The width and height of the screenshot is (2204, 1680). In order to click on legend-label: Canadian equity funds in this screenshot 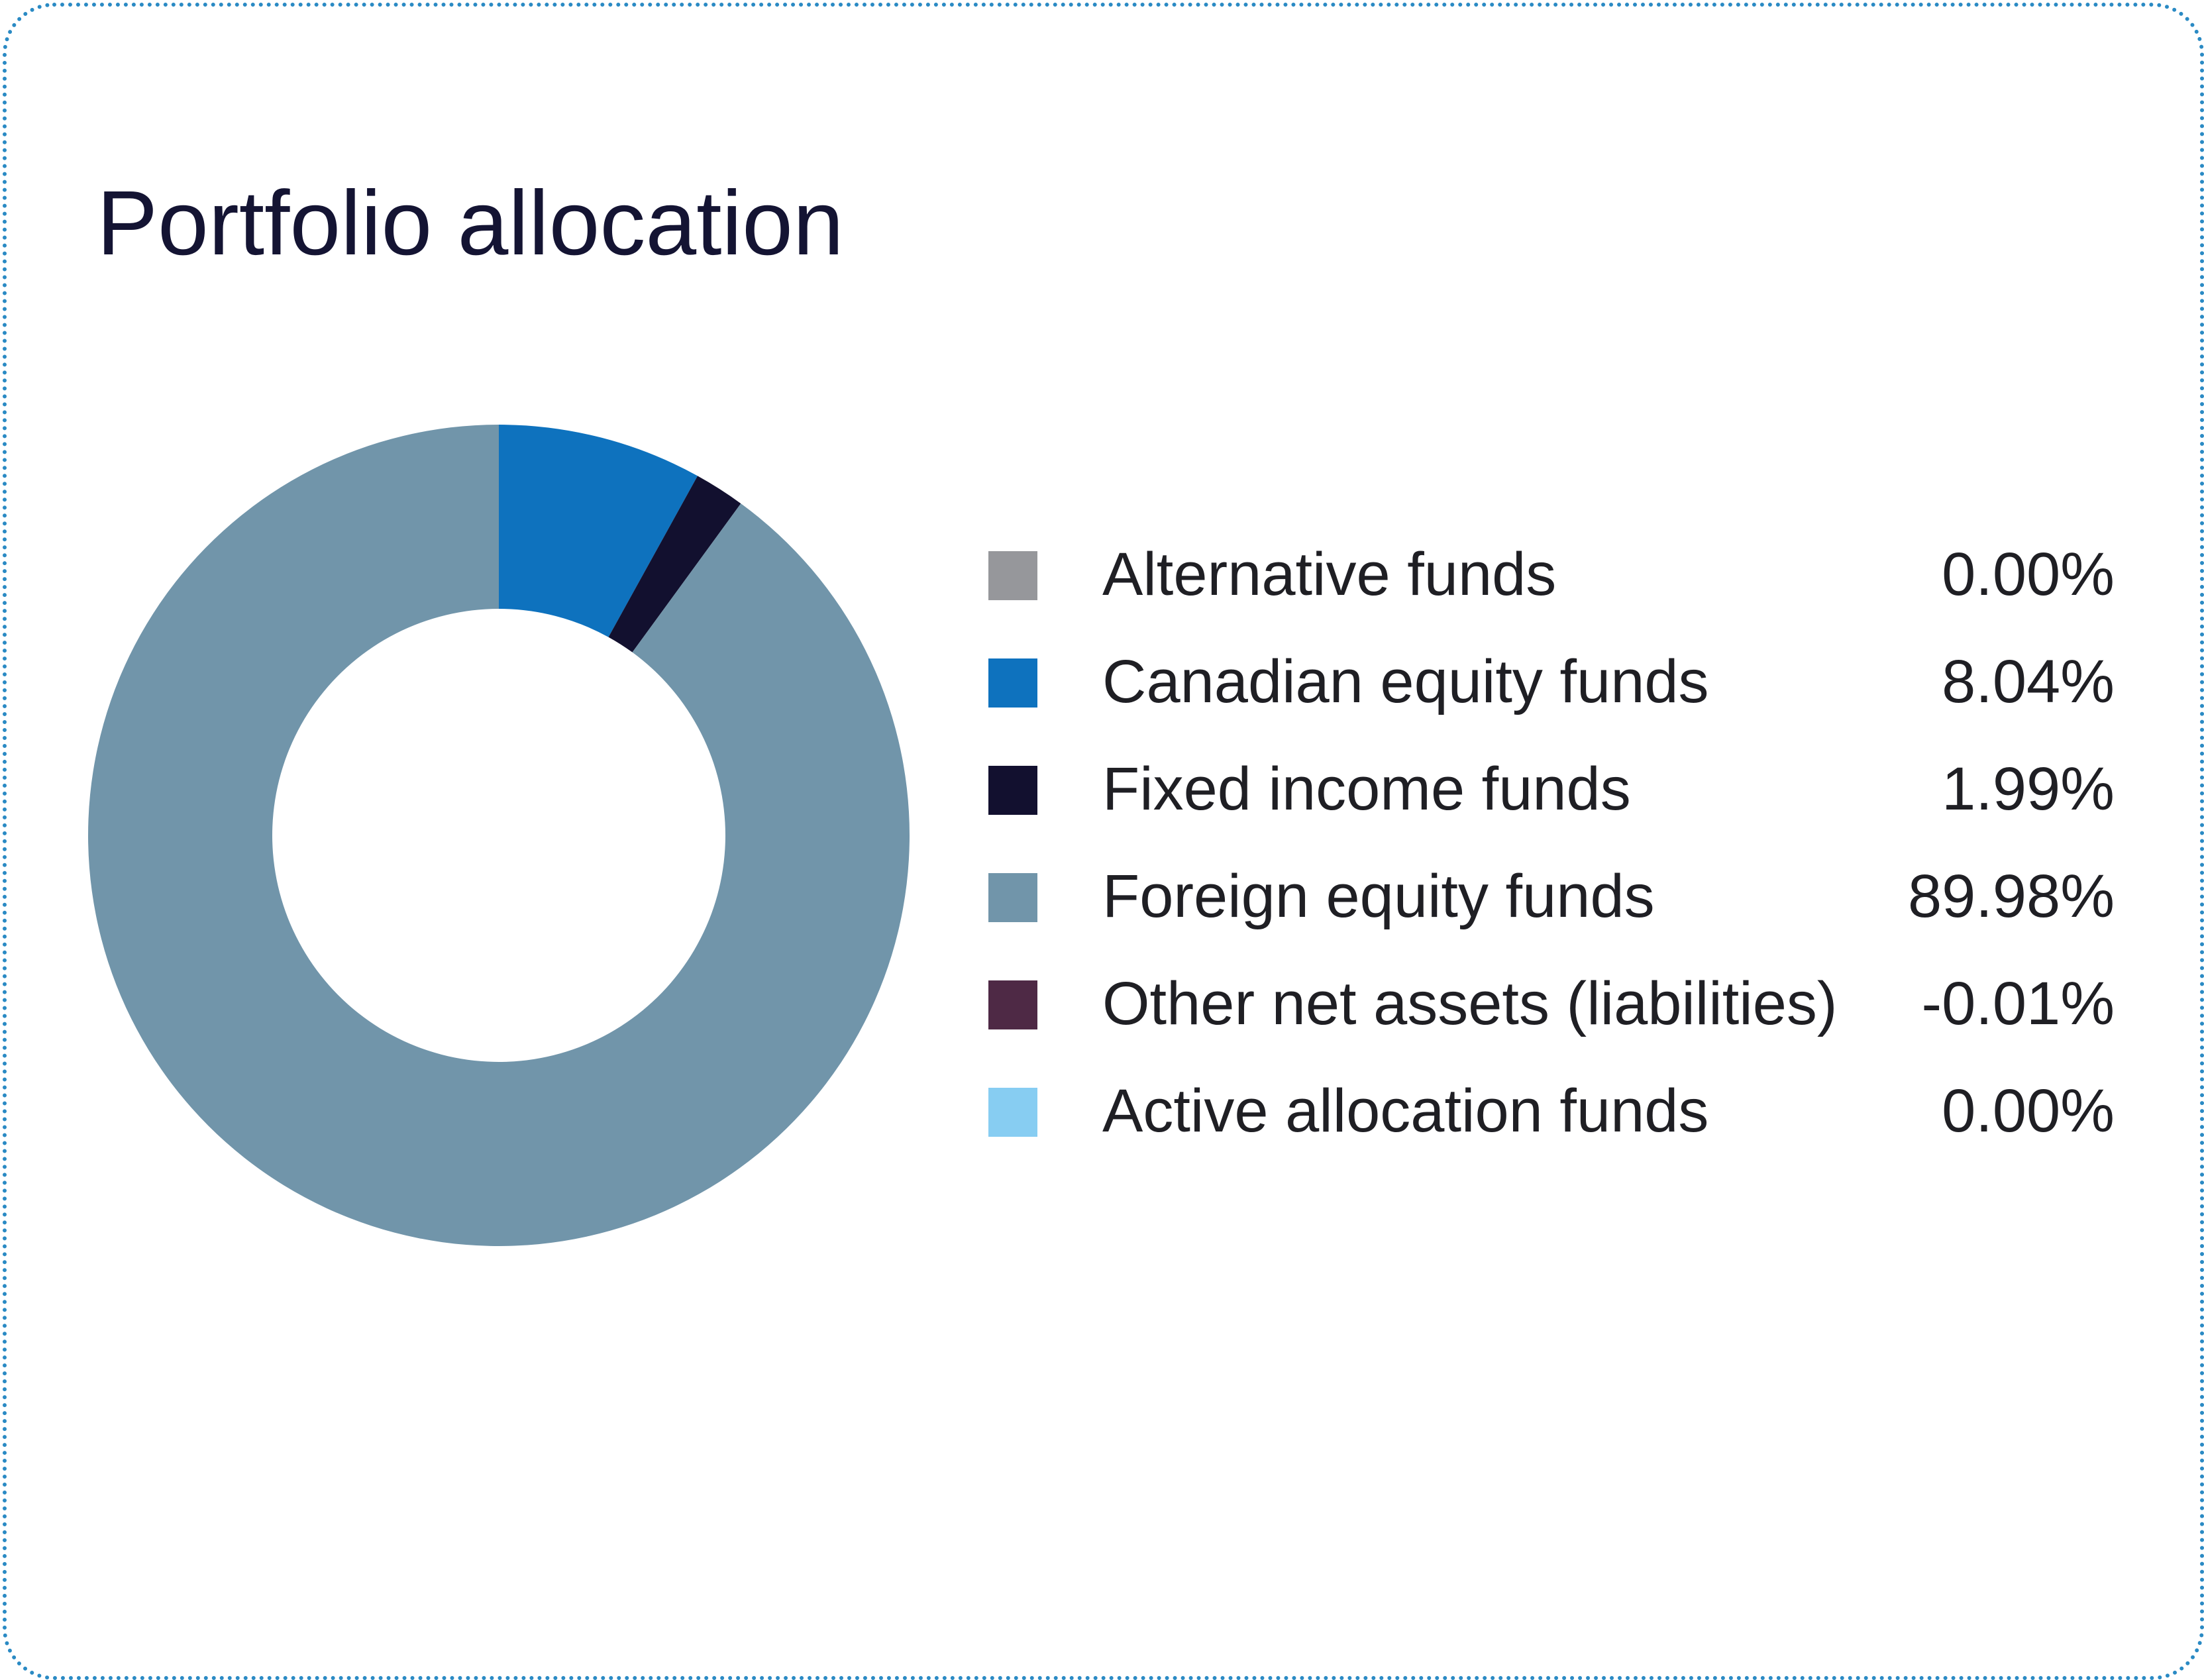, I will do `click(1405, 681)`.